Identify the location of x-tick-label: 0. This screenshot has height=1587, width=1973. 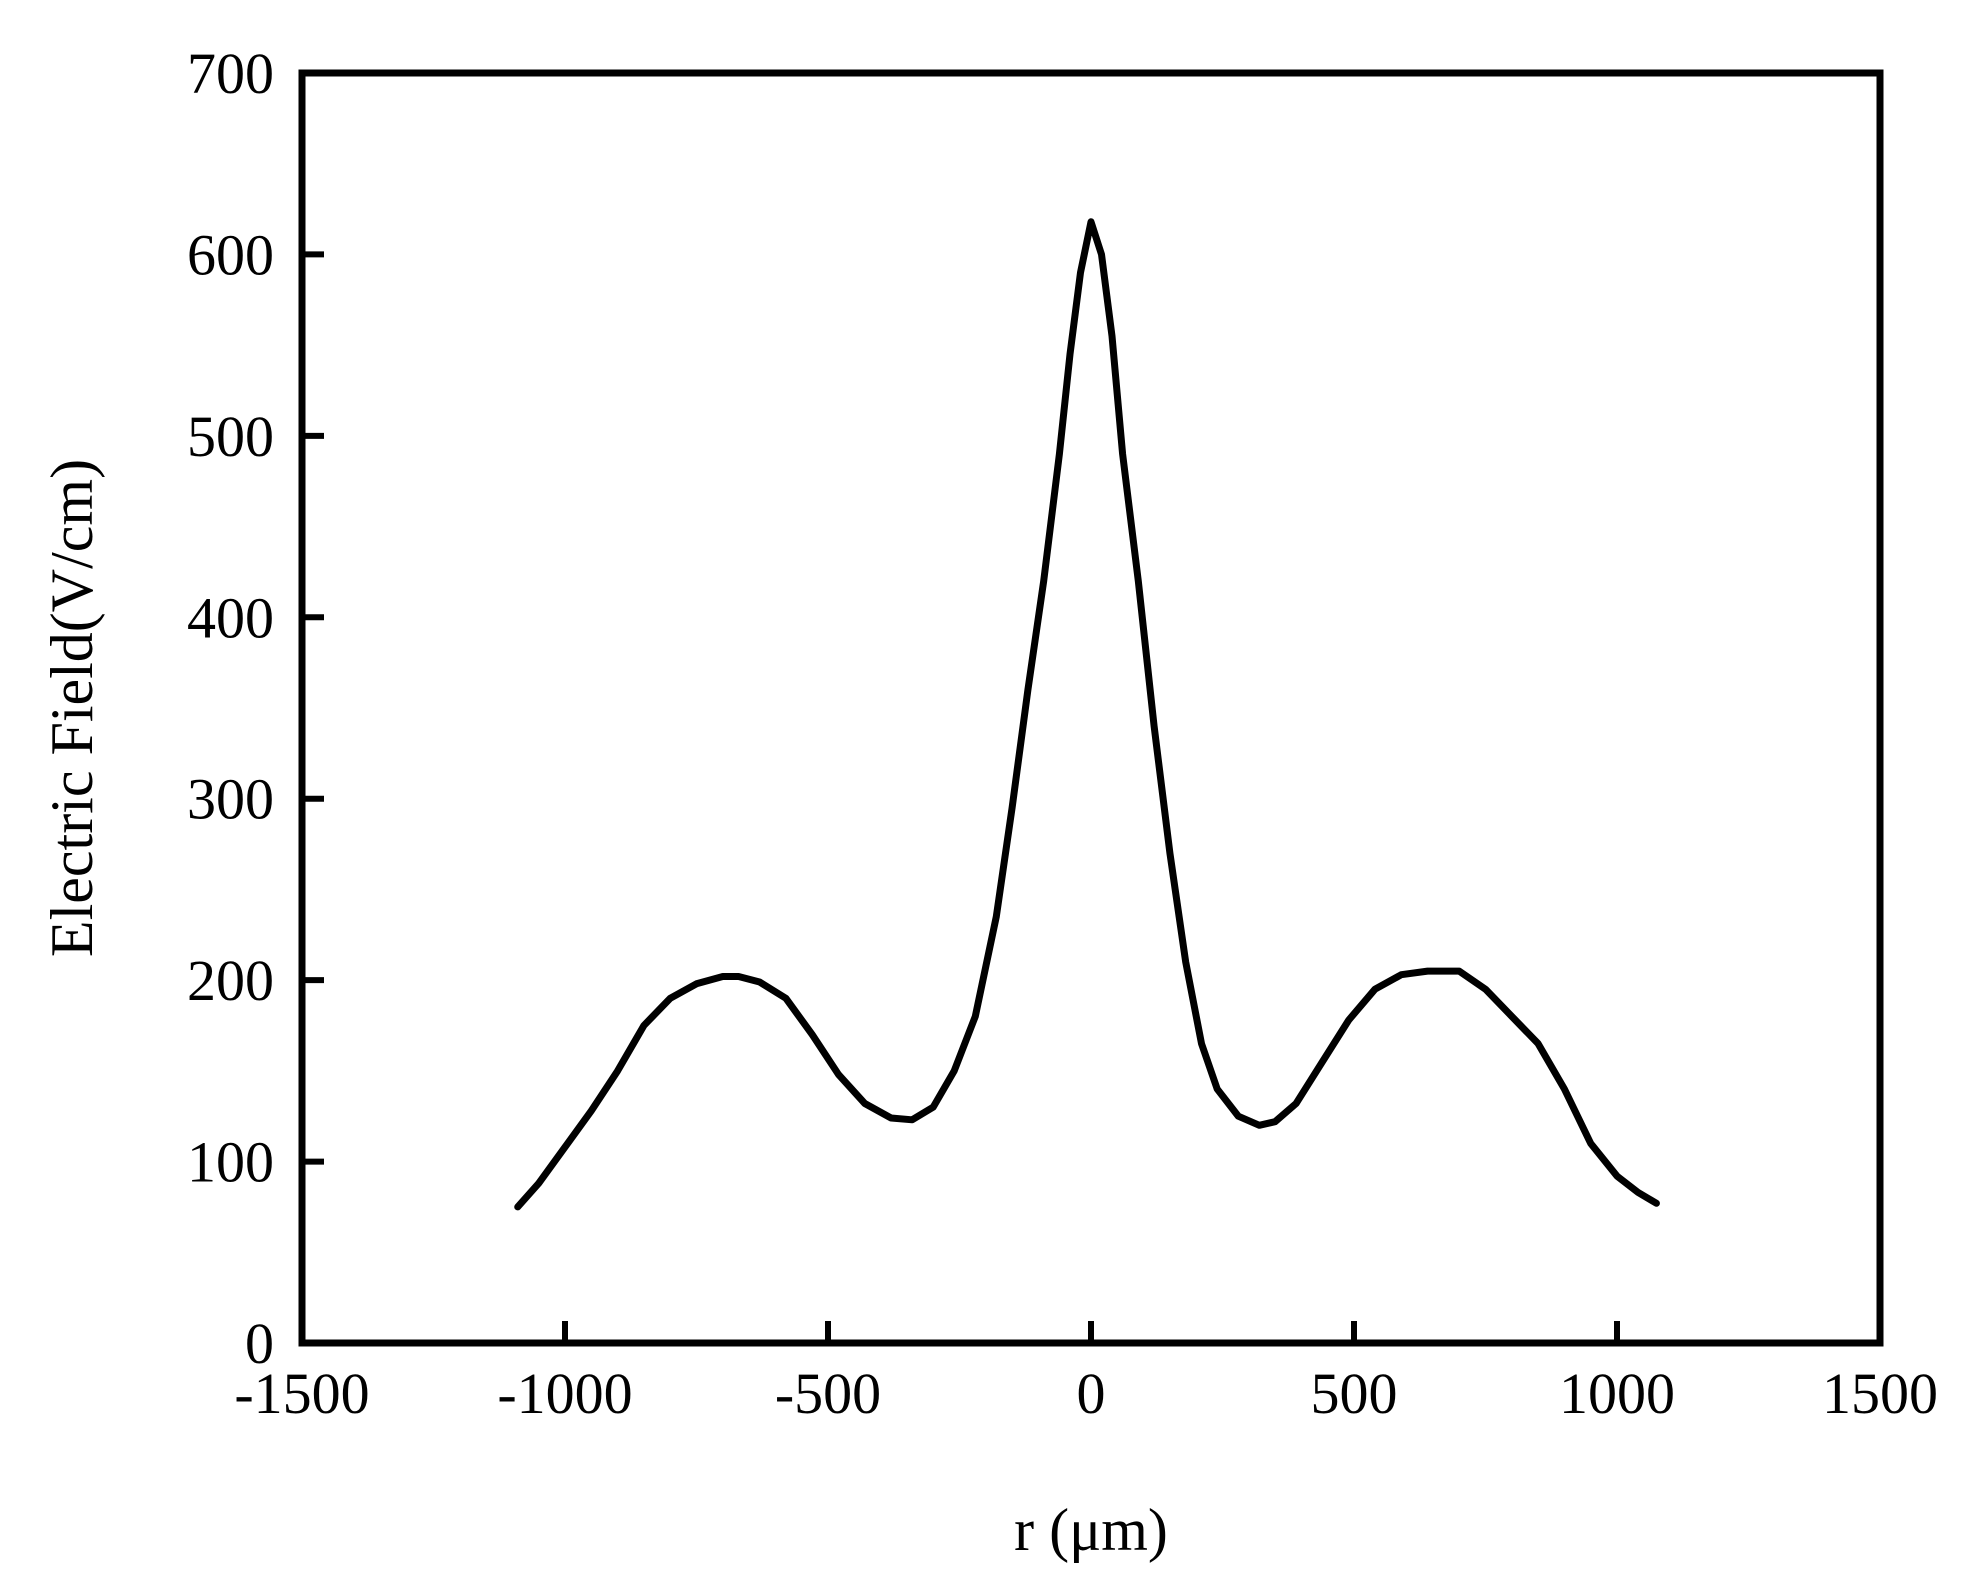
(1091, 1393).